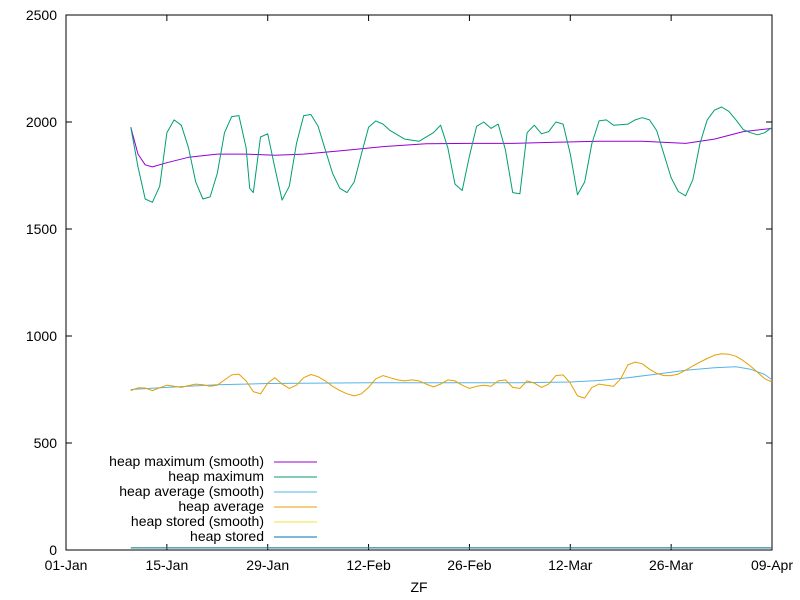  I want to click on legend-label: heap maximum (smooth), so click(186, 461).